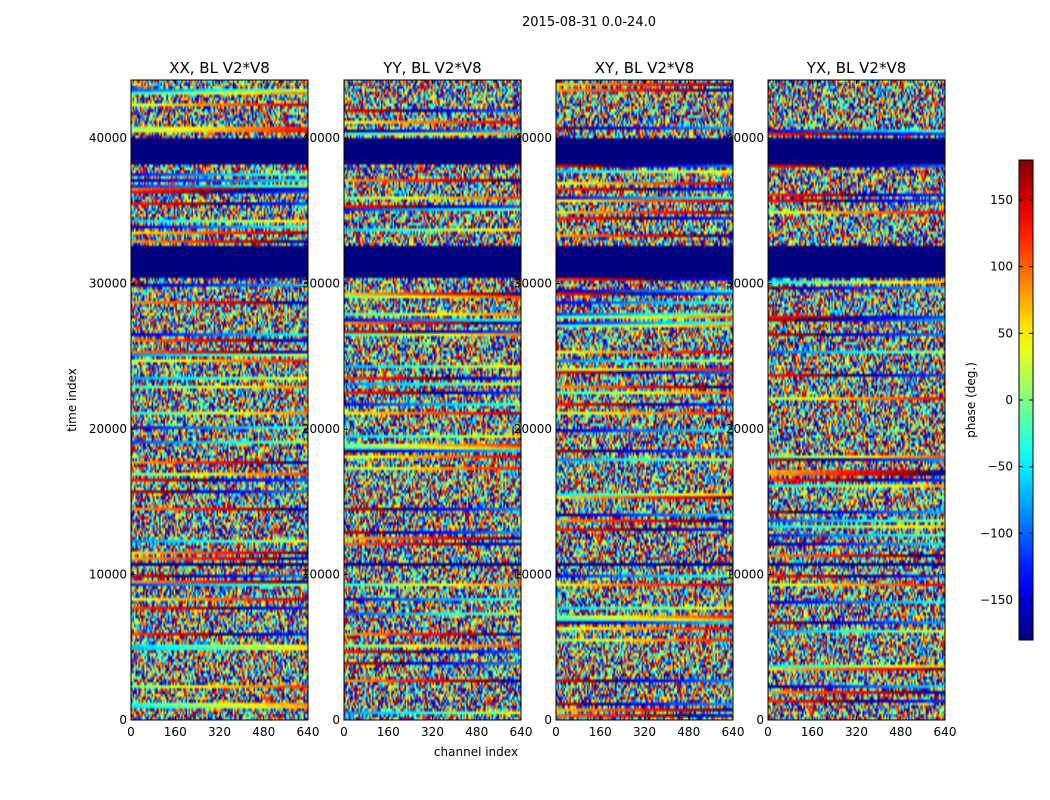 The width and height of the screenshot is (1050, 800). I want to click on colorbar-tick-label: 50, so click(1005, 333).